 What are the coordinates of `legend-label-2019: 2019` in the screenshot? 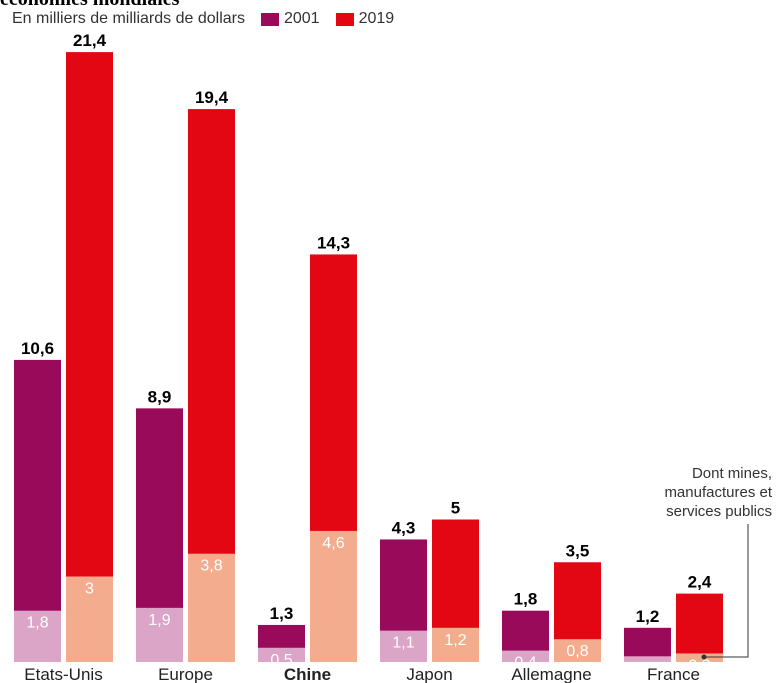 It's located at (376, 18).